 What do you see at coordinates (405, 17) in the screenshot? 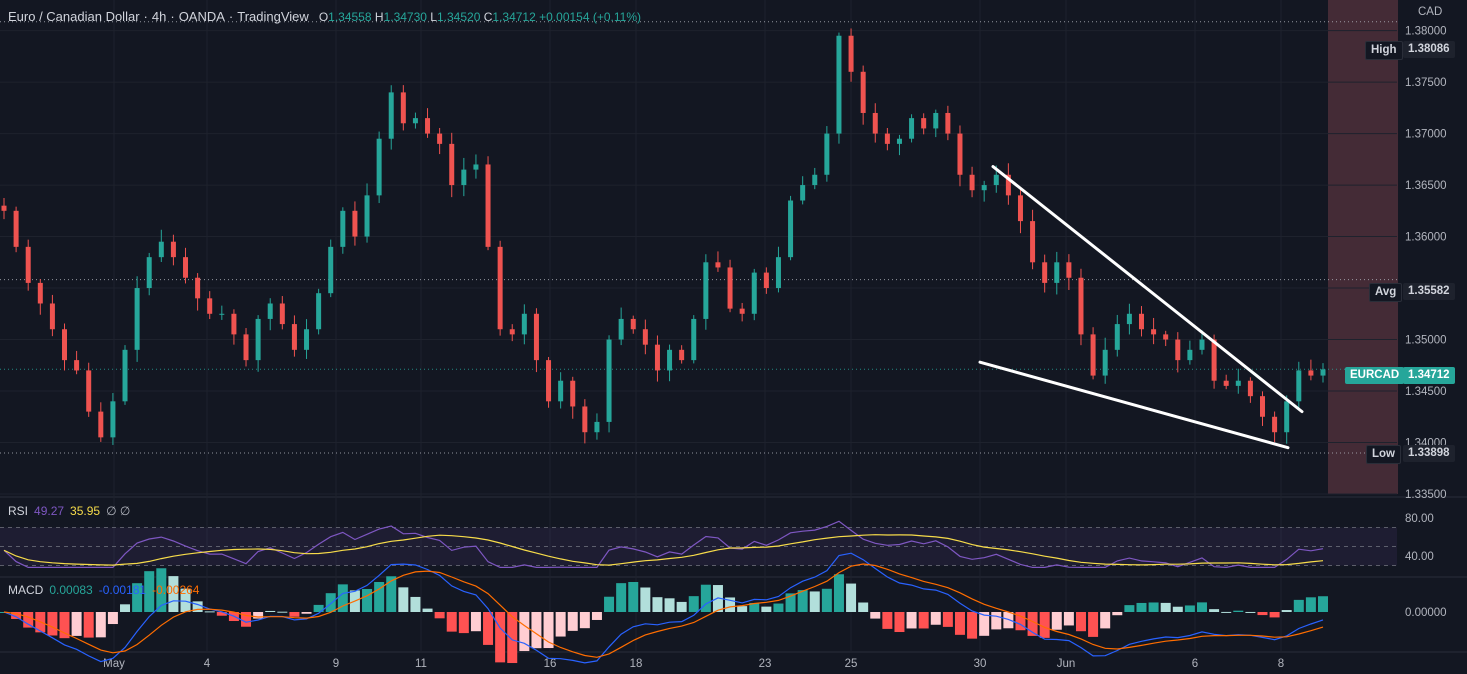
I see `high-value: 1.34730` at bounding box center [405, 17].